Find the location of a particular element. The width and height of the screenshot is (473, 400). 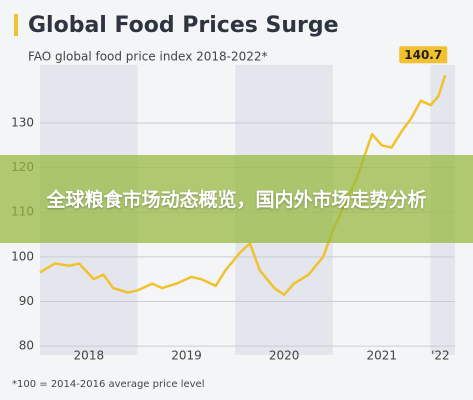

title-accent is located at coordinates (16, 25).